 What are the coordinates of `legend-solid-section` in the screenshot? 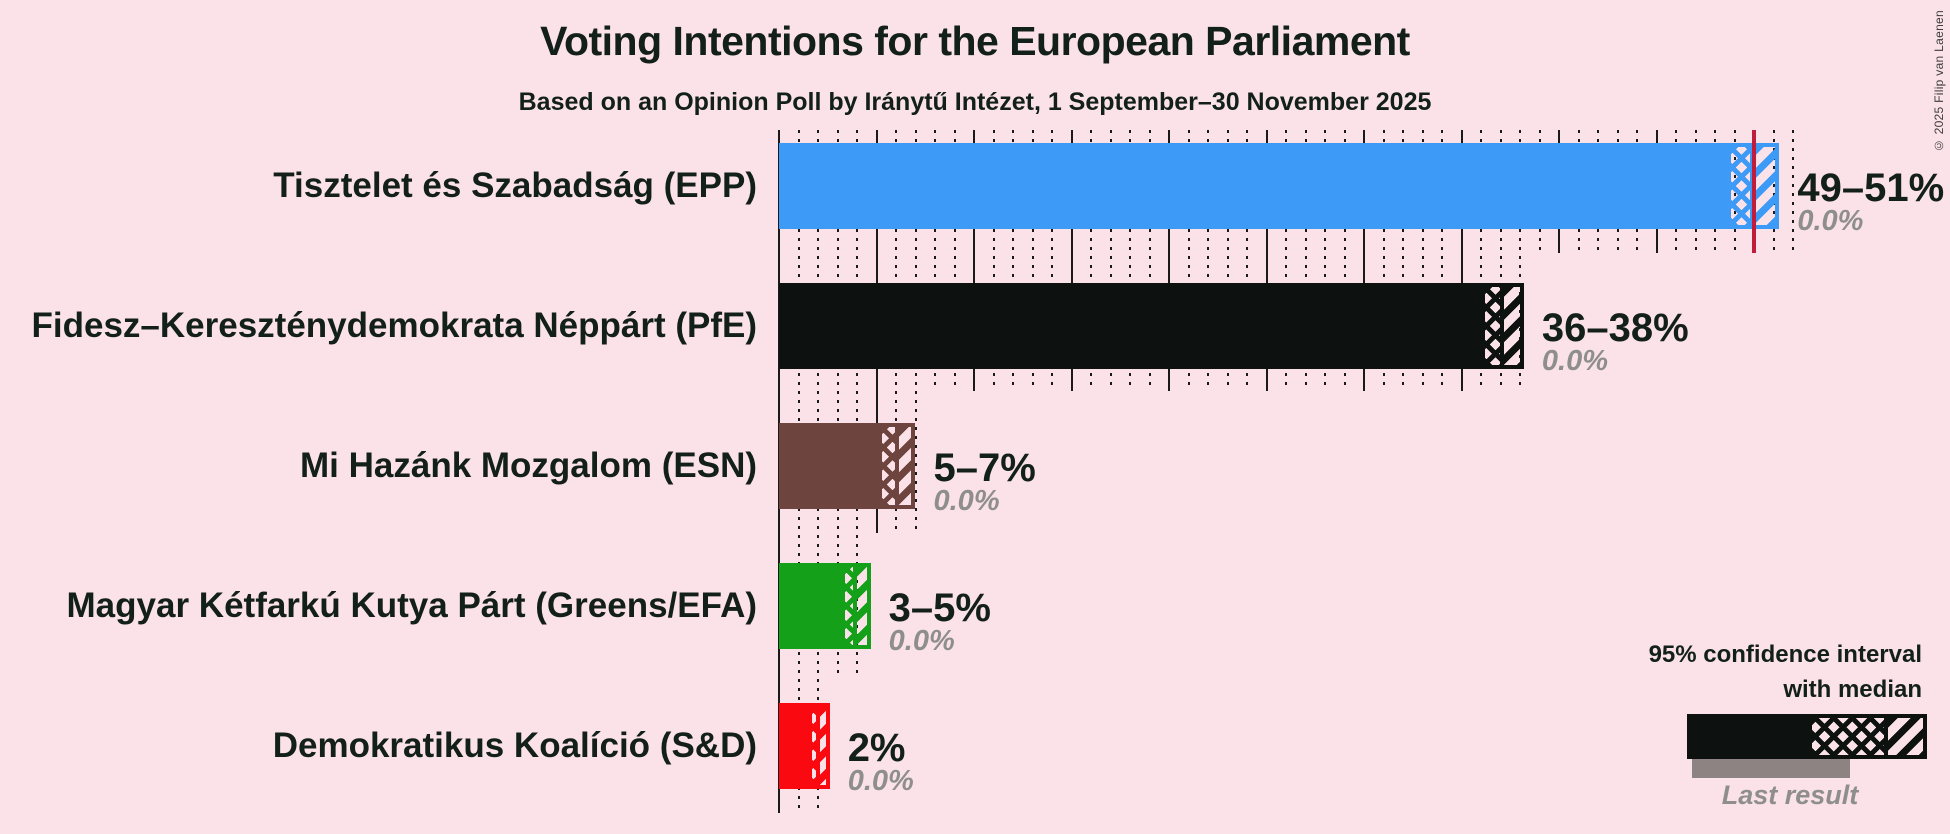 It's located at (1747, 736).